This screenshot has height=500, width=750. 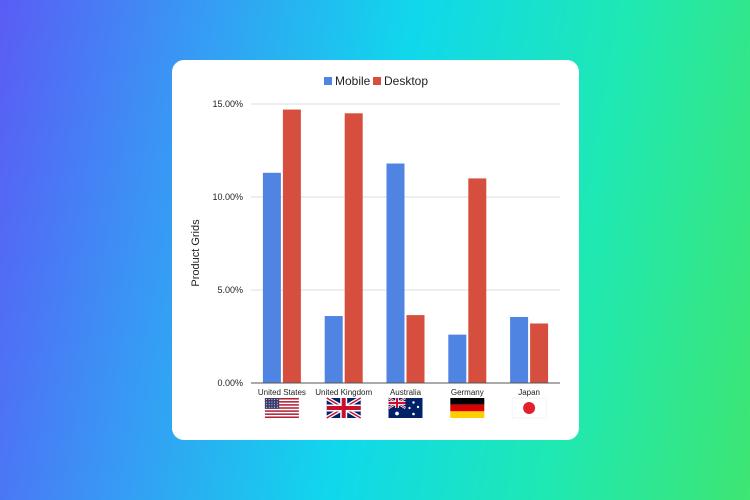 I want to click on bar-mobile-japan, so click(x=519, y=349).